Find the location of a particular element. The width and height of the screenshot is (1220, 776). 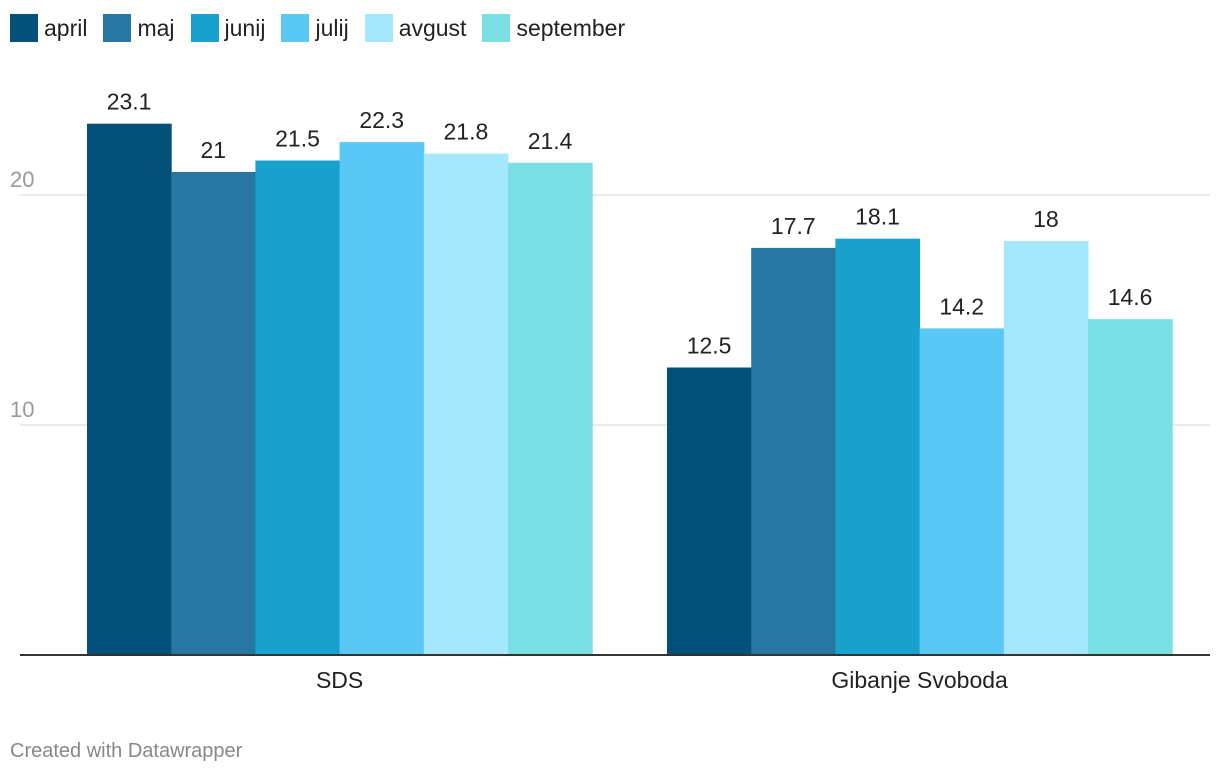

y-tick-label-20: 20 is located at coordinates (22, 179).